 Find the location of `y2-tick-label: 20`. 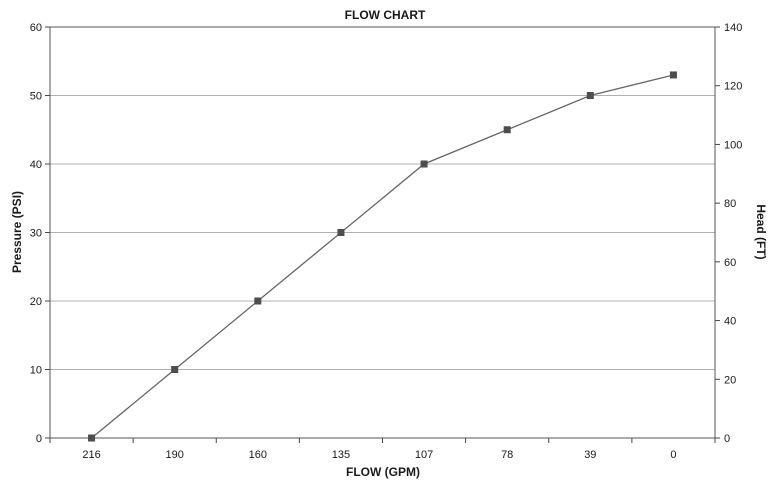

y2-tick-label: 20 is located at coordinates (730, 380).